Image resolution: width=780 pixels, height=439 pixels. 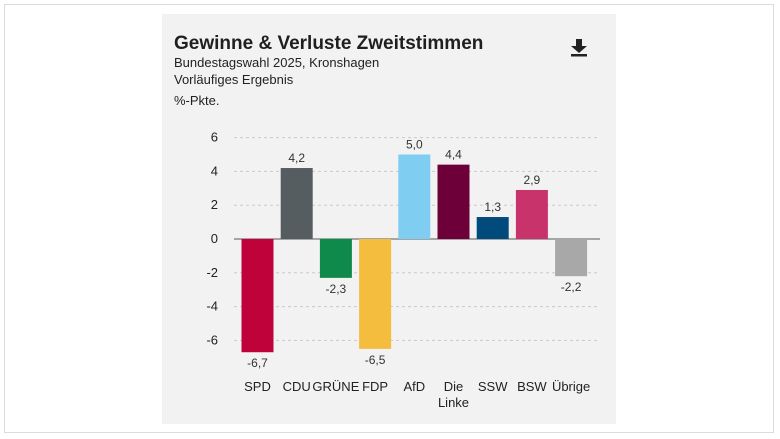 I want to click on y-tick-label: 0, so click(x=214, y=238).